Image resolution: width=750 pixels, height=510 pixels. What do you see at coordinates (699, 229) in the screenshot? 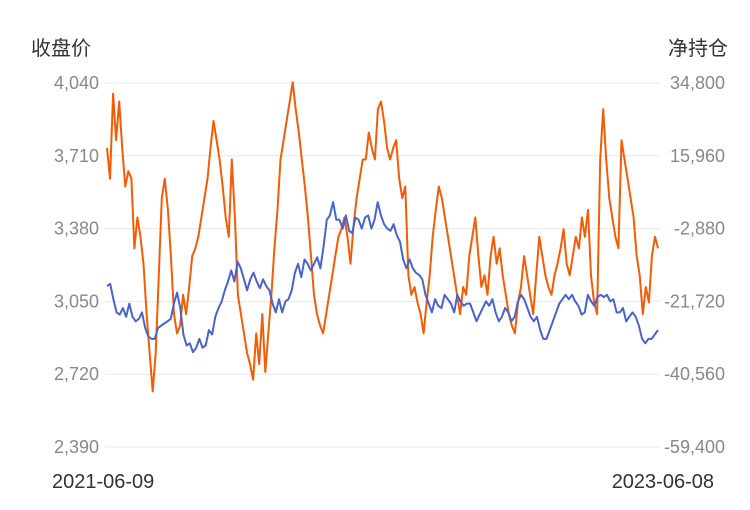
I see `right-tick-label: -2,880` at bounding box center [699, 229].